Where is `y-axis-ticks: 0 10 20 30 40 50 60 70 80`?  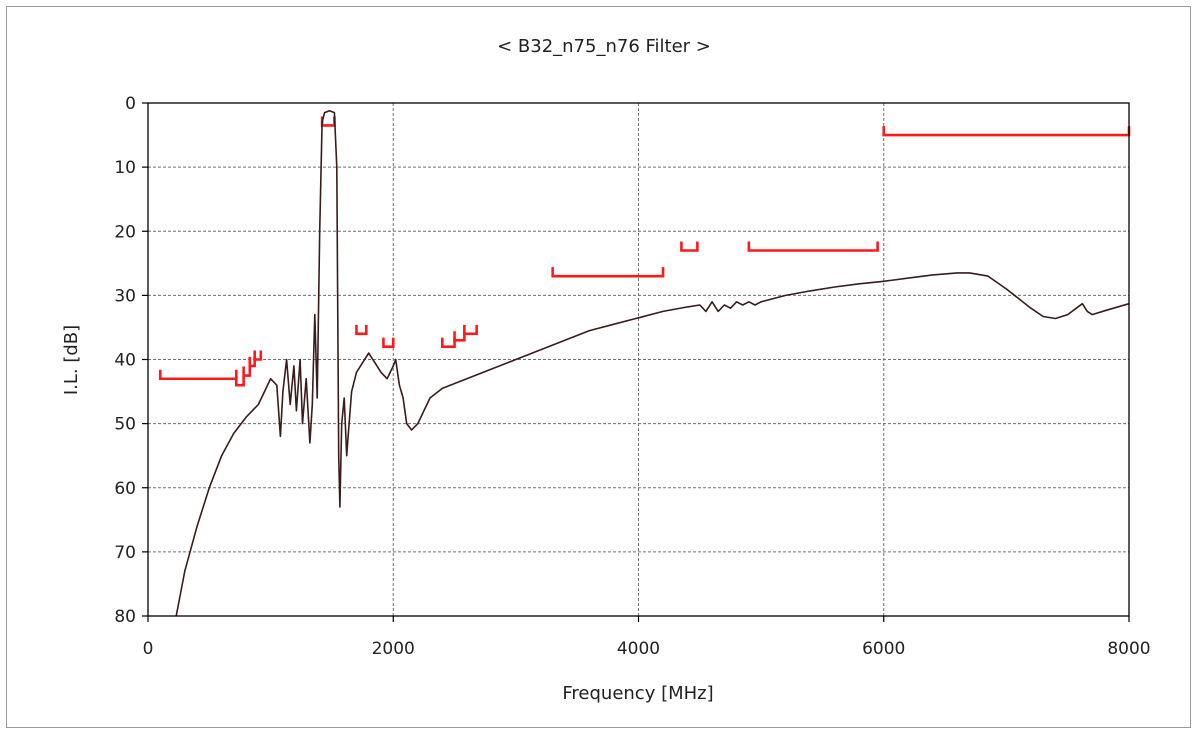 y-axis-ticks: 0 10 20 30 40 50 60 70 80 is located at coordinates (131, 360).